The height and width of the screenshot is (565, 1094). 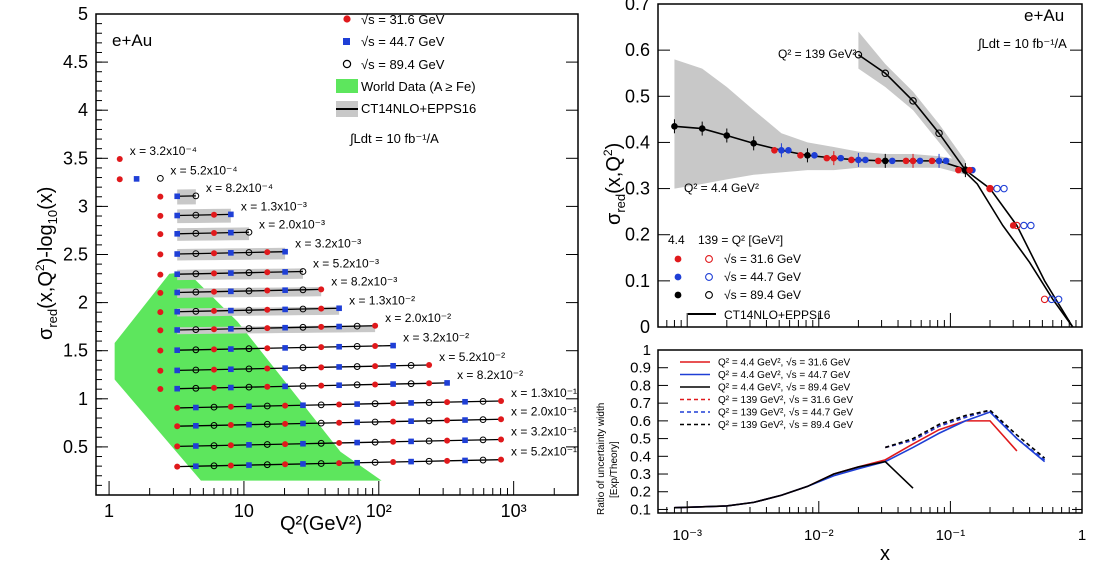 What do you see at coordinates (75, 62) in the screenshot?
I see `y-tick-label: 4.5` at bounding box center [75, 62].